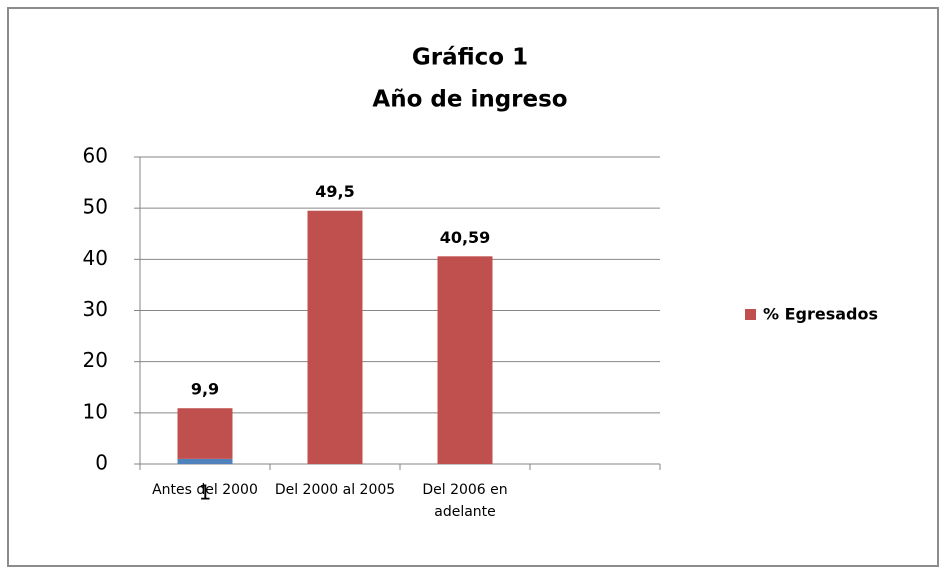  Describe the element at coordinates (469, 100) in the screenshot. I see `chart-subtitle: Año de ingreso` at that location.